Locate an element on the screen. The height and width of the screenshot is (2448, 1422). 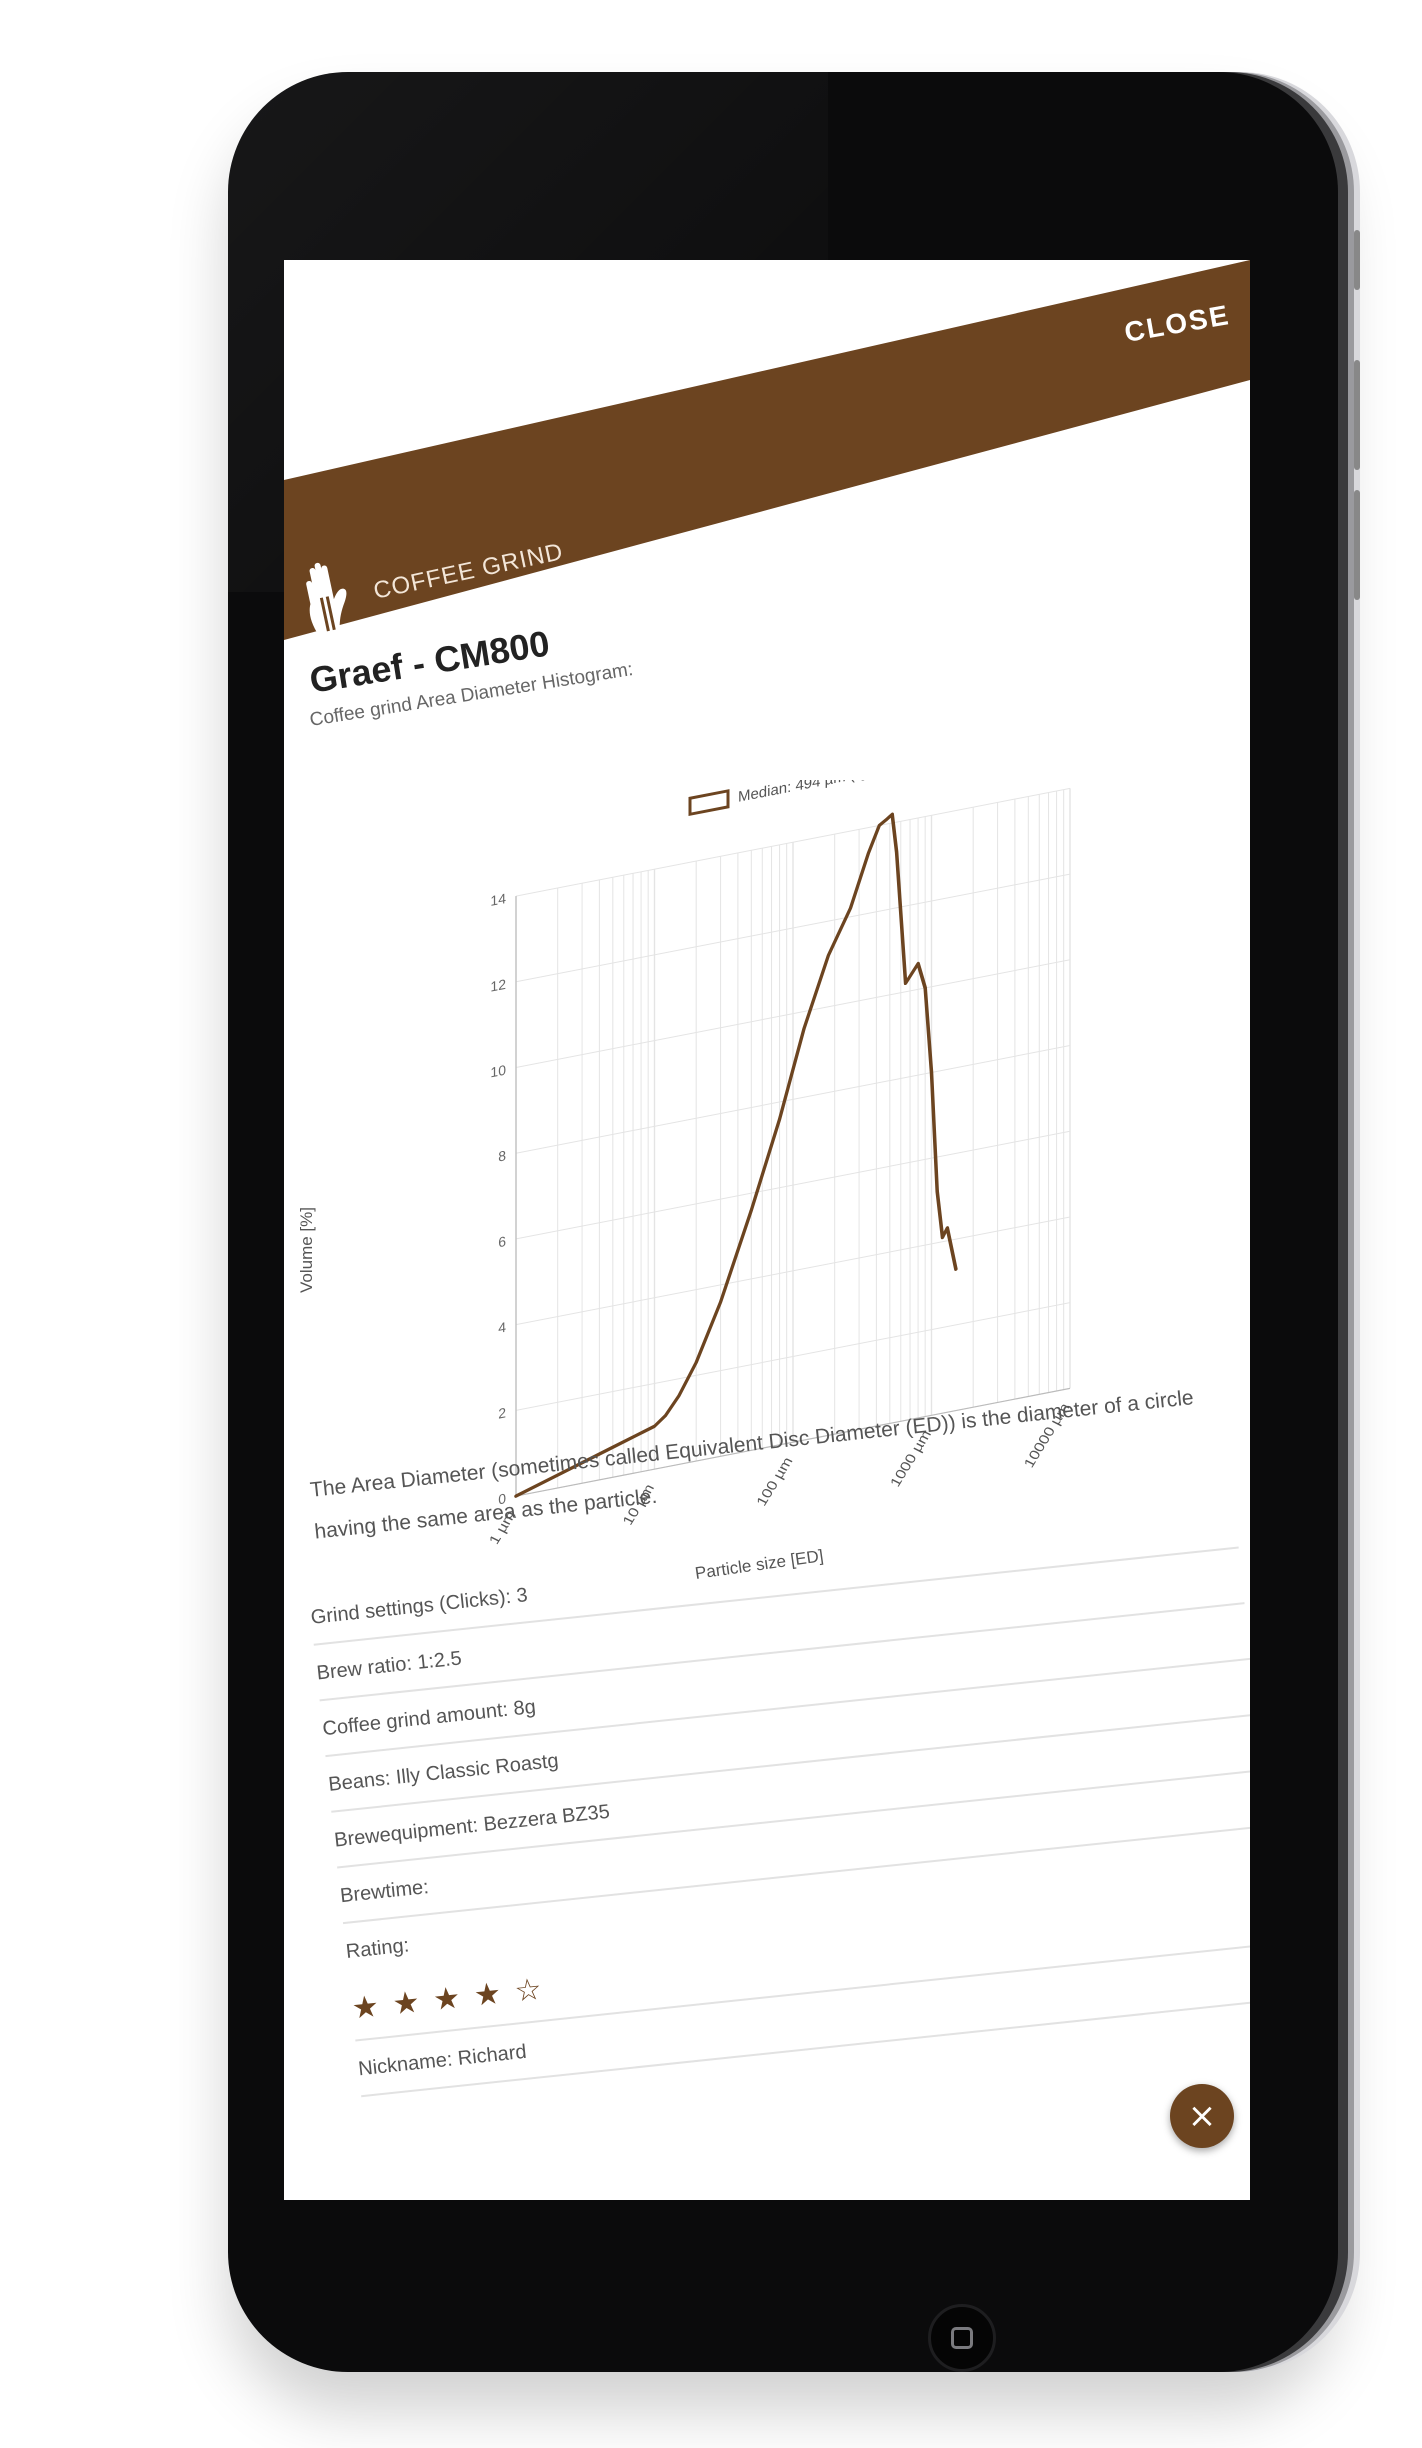
chart-legend: Median: 494 µm (Q2) is located at coordinates (784, 789).